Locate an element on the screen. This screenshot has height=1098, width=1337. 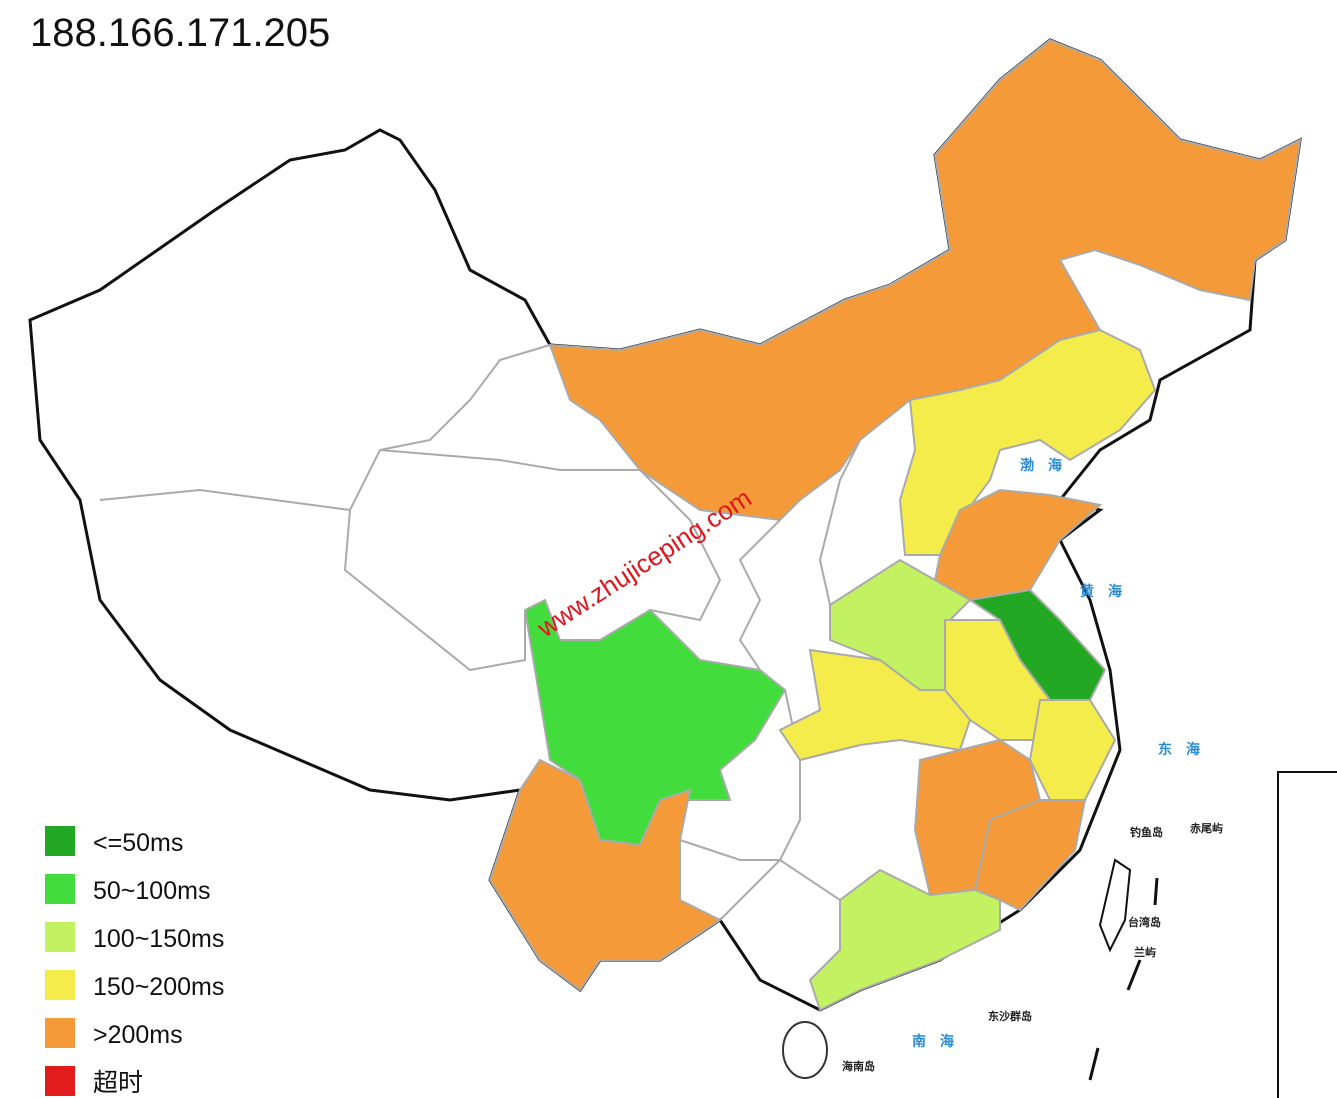
island-label: 钓鱼岛 is located at coordinates (1146, 832).